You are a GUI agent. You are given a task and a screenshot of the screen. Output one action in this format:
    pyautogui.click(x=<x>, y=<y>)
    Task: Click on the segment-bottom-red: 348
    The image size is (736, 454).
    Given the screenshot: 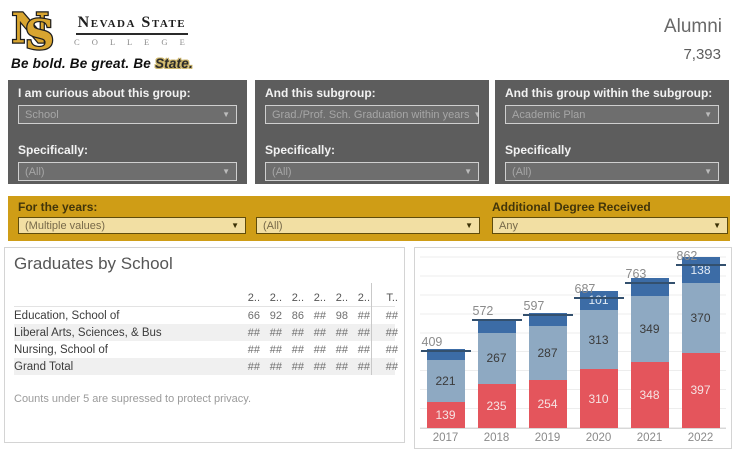 What is the action you would take?
    pyautogui.click(x=649, y=395)
    